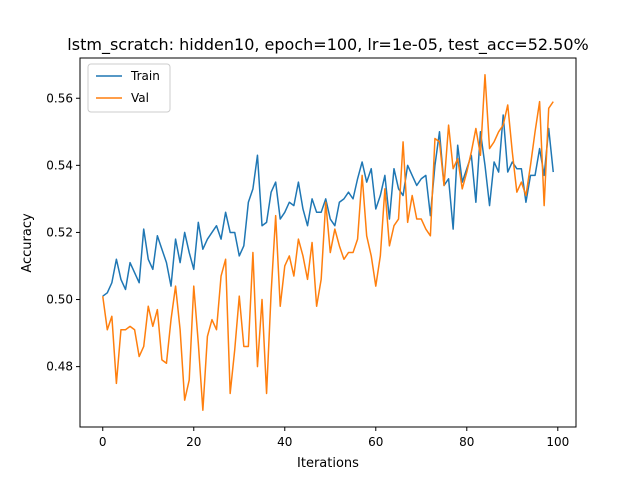 The height and width of the screenshot is (480, 640). What do you see at coordinates (284, 442) in the screenshot?
I see `x-tick-label: 40` at bounding box center [284, 442].